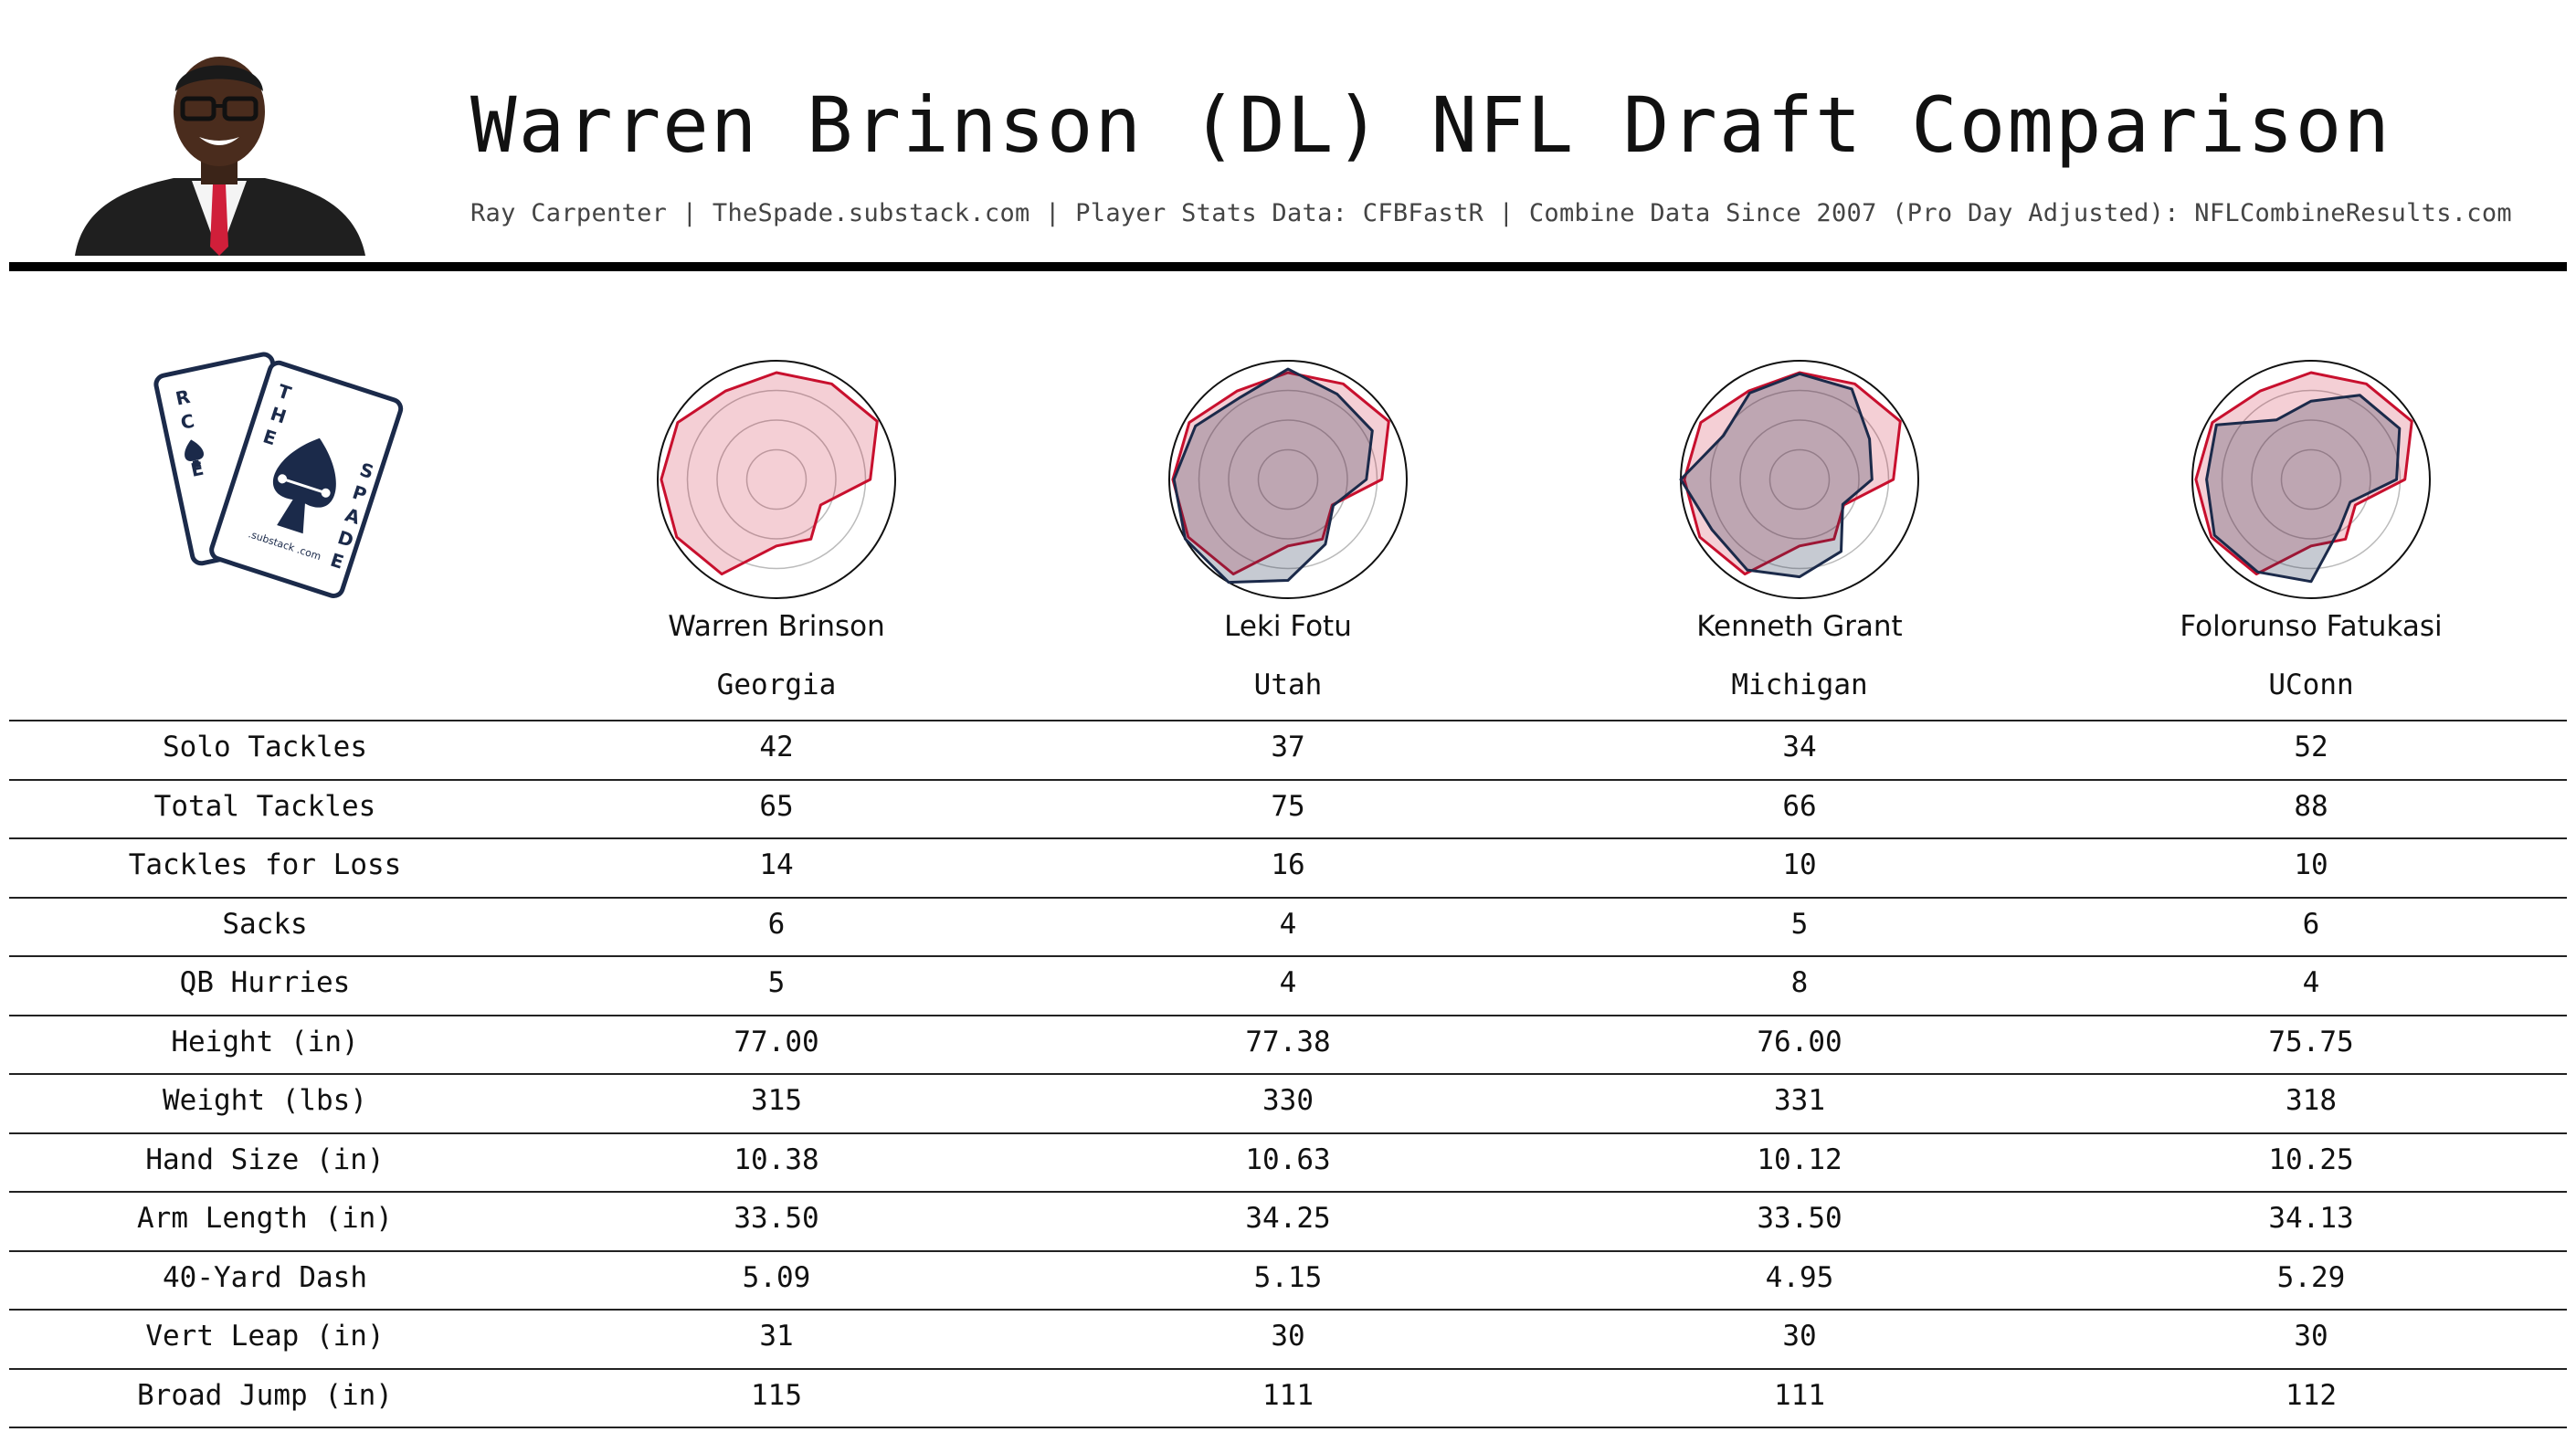 The height and width of the screenshot is (1432, 2576). Describe the element at coordinates (265, 1277) in the screenshot. I see `row-label: 40-Yard Dash` at that location.